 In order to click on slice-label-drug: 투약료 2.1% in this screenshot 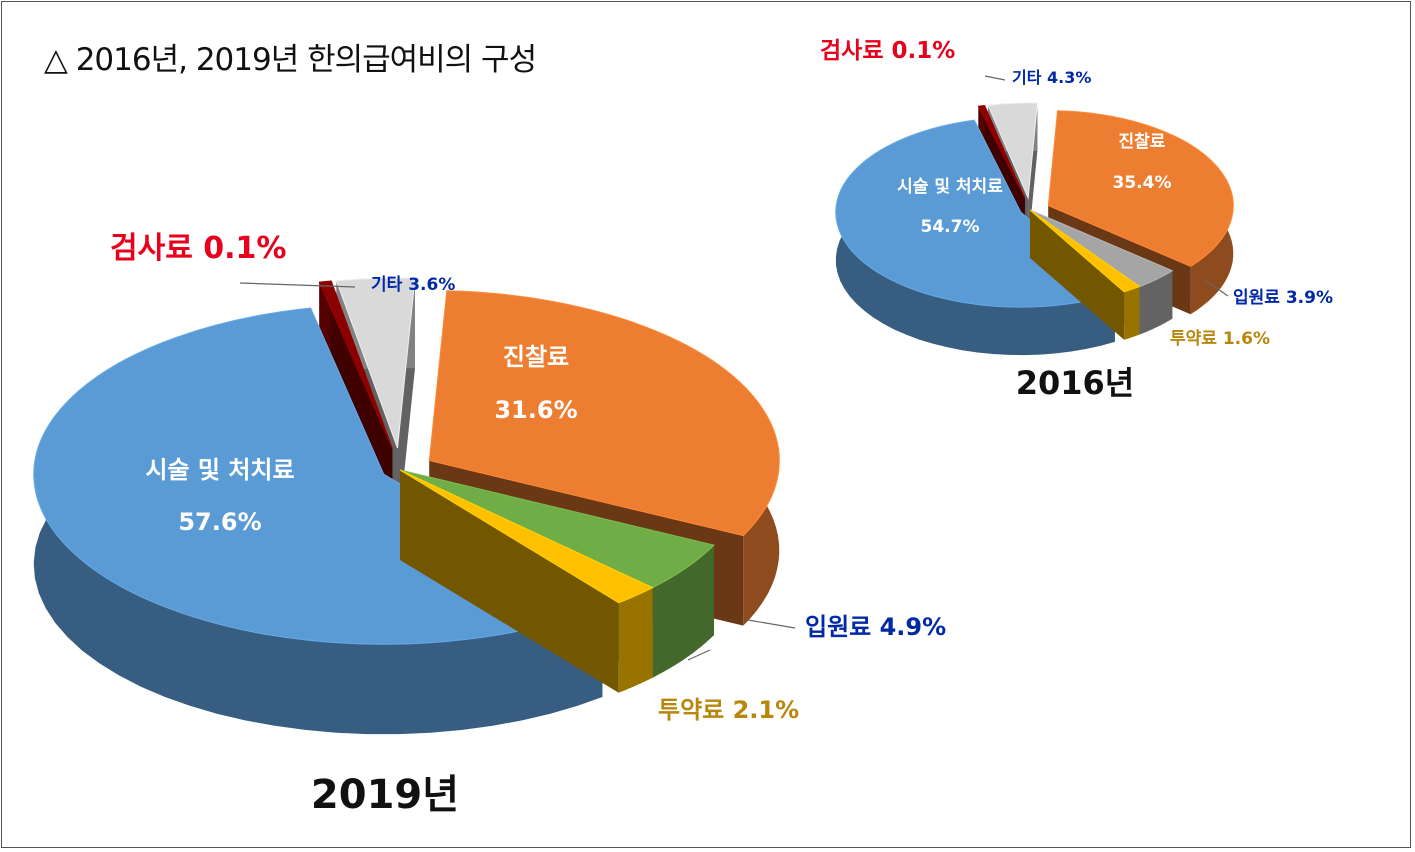, I will do `click(728, 710)`.